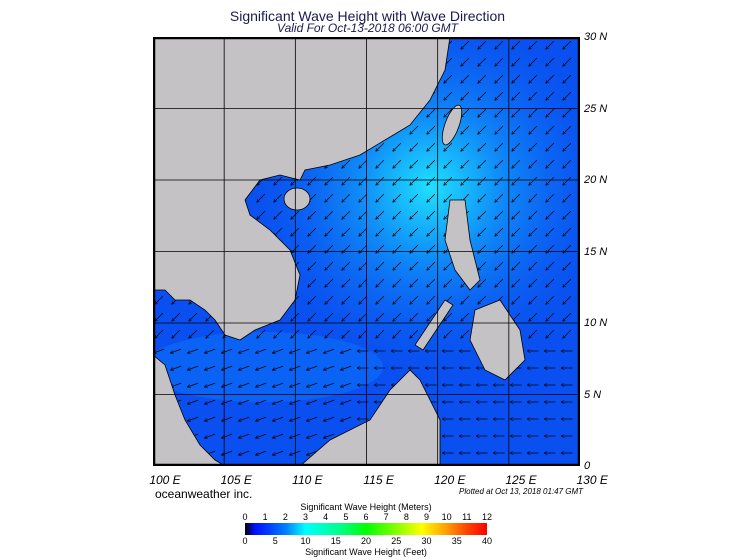 The image size is (755, 560). What do you see at coordinates (593, 394) in the screenshot?
I see `lat-label: 5 N` at bounding box center [593, 394].